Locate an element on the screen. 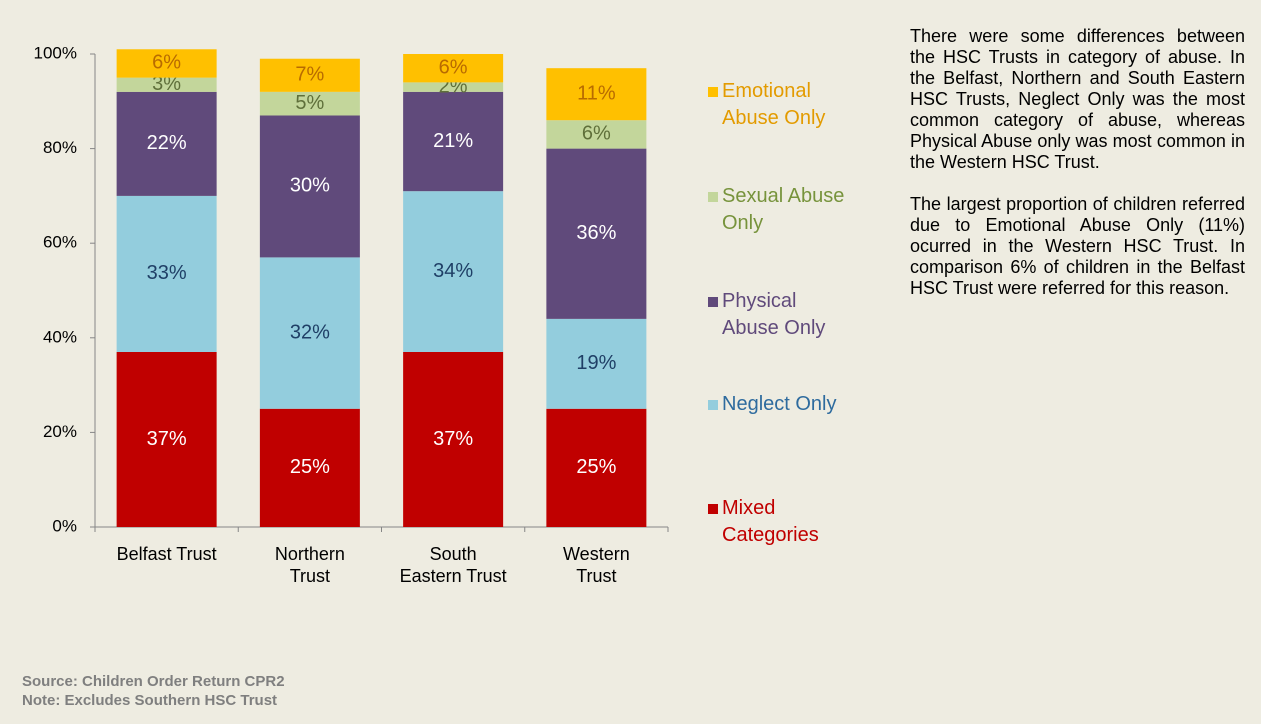  y-tick-label: 20% is located at coordinates (60, 431).